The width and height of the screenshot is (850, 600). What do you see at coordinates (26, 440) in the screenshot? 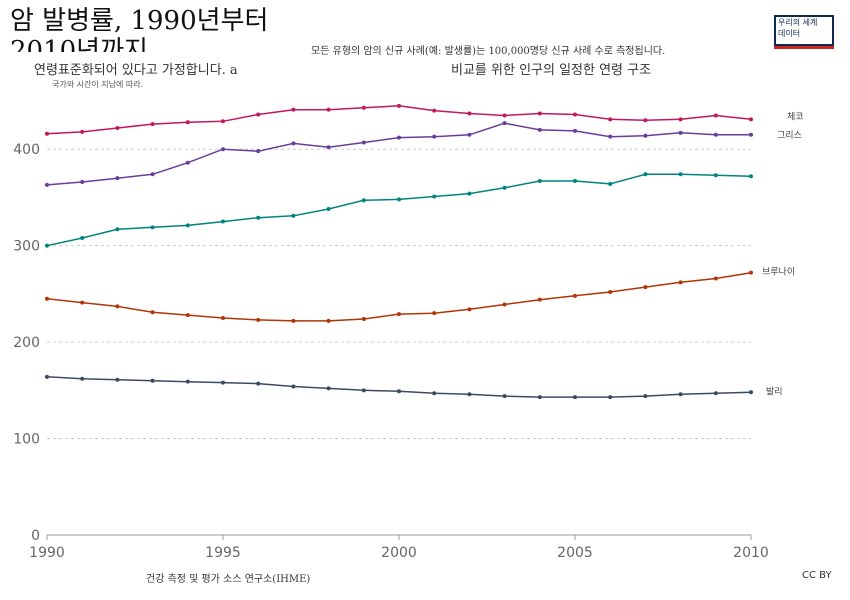
I see `y-tick-label: 100` at bounding box center [26, 440].